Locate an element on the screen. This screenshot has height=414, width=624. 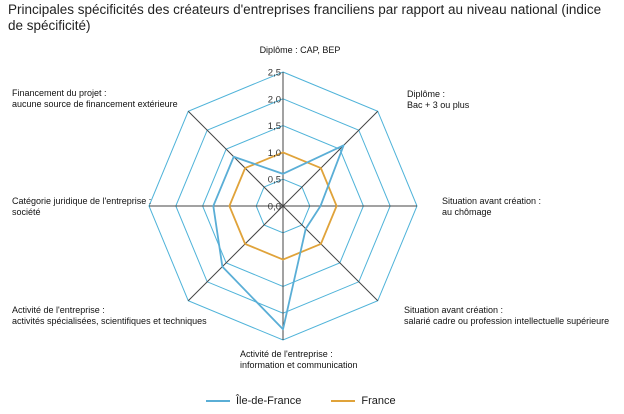
axis-label: aucune source de financement extérieure is located at coordinates (95, 104).